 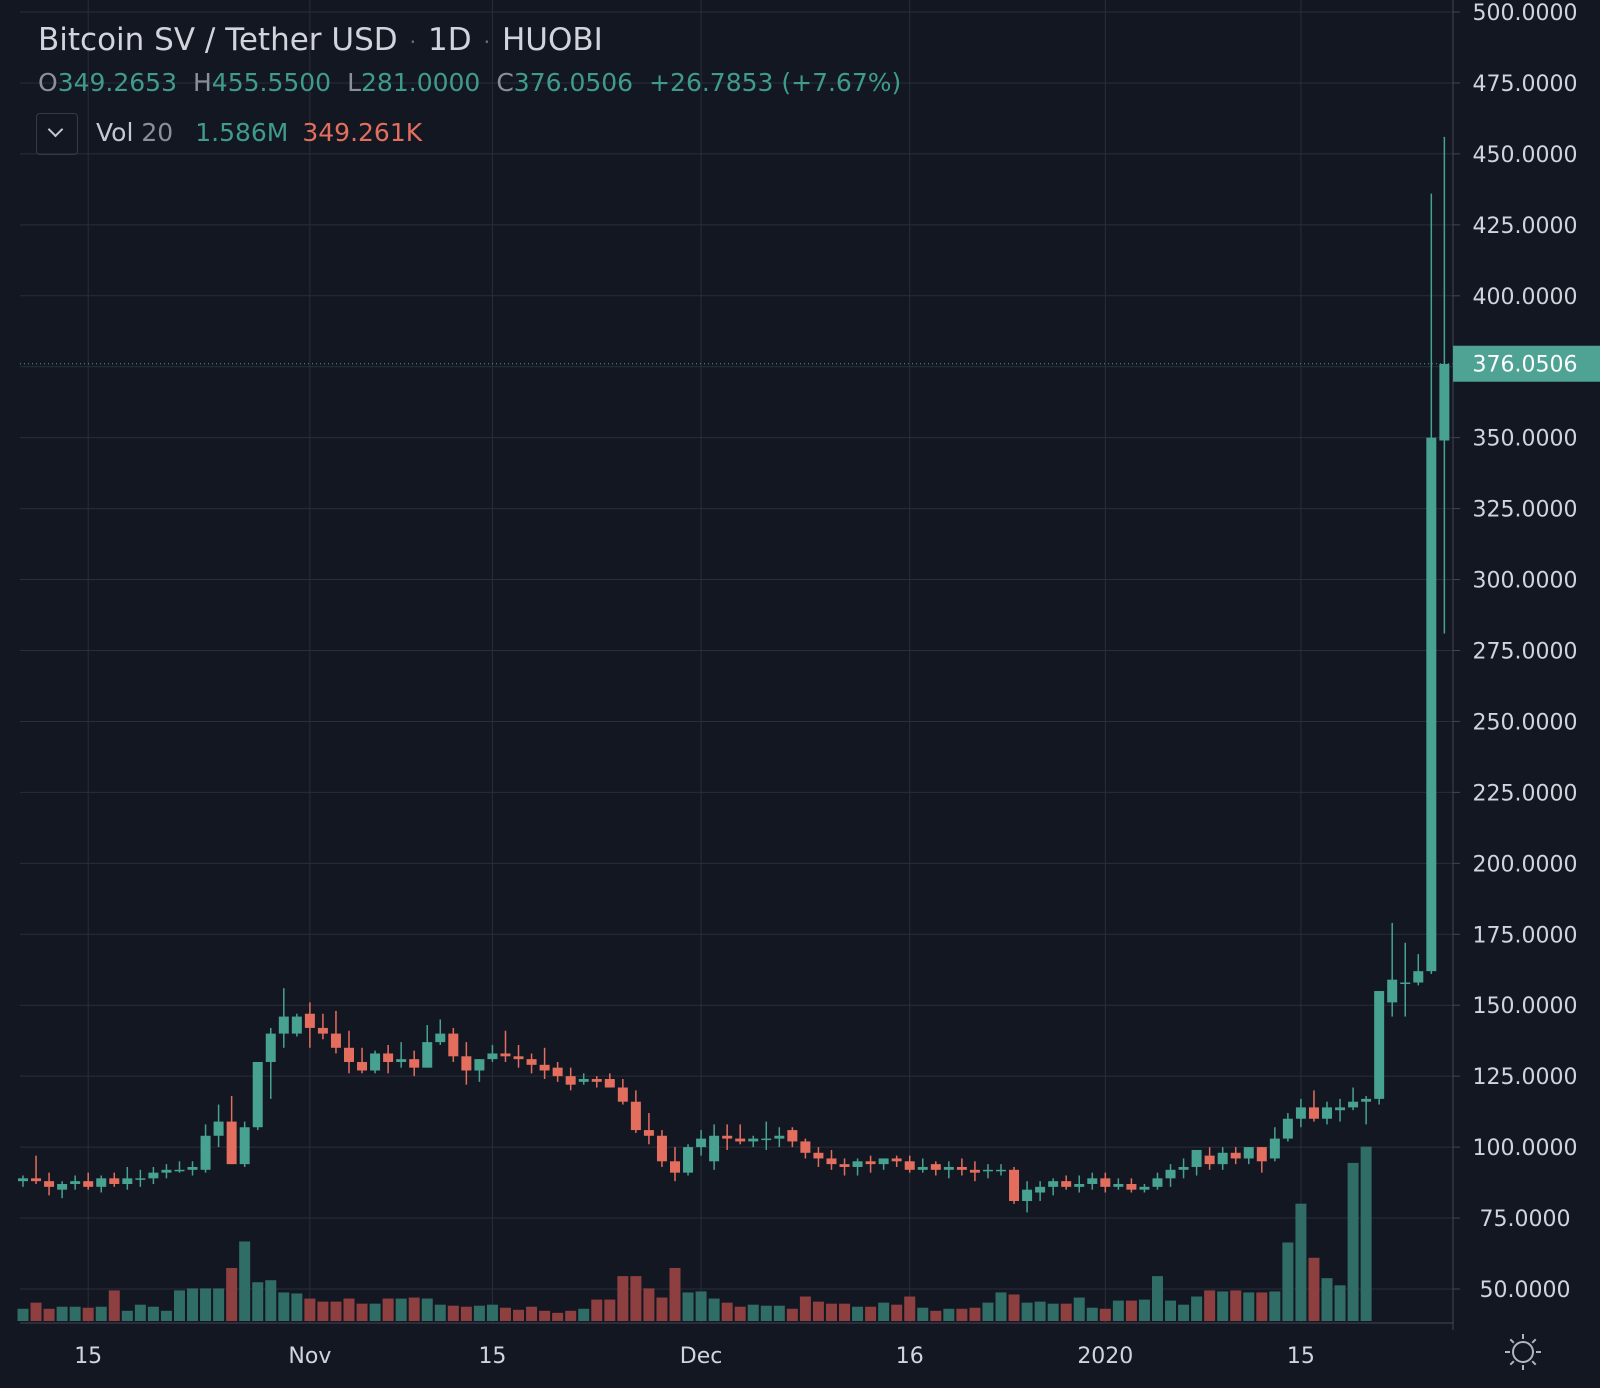 I want to click on price-tick-label: 100.0000, so click(x=1525, y=1148).